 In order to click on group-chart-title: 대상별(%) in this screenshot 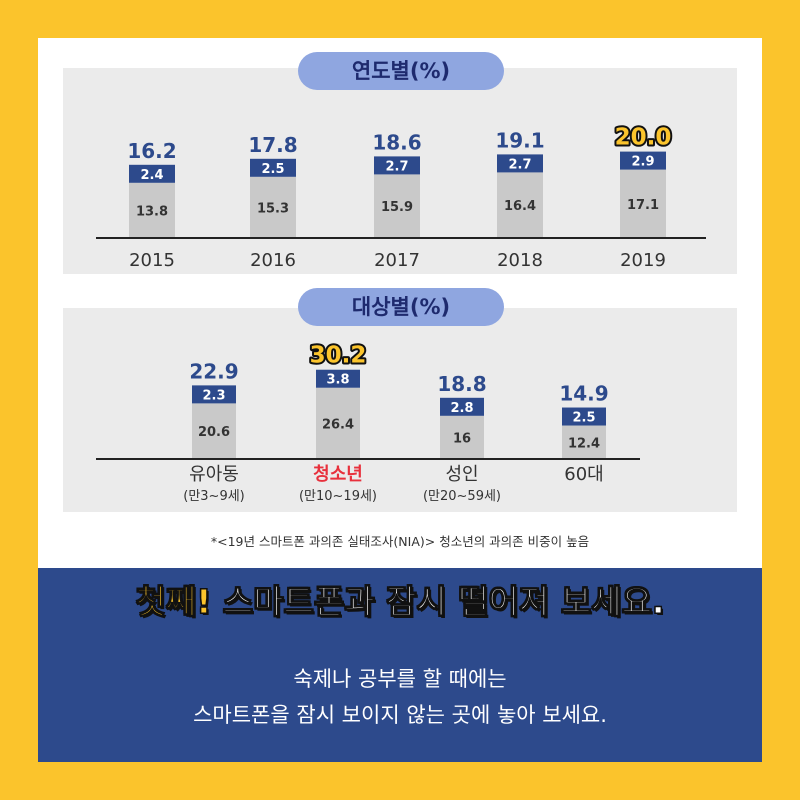, I will do `click(401, 307)`.